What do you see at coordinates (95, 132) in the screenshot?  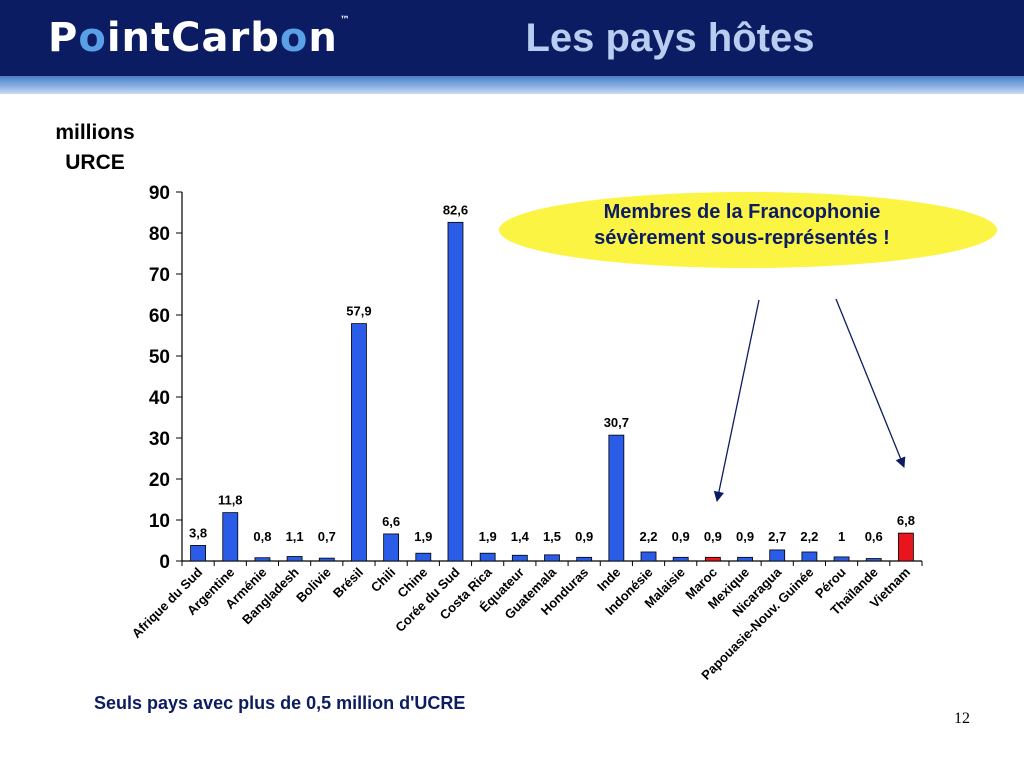 I see `y-axis-label-line1: millions` at bounding box center [95, 132].